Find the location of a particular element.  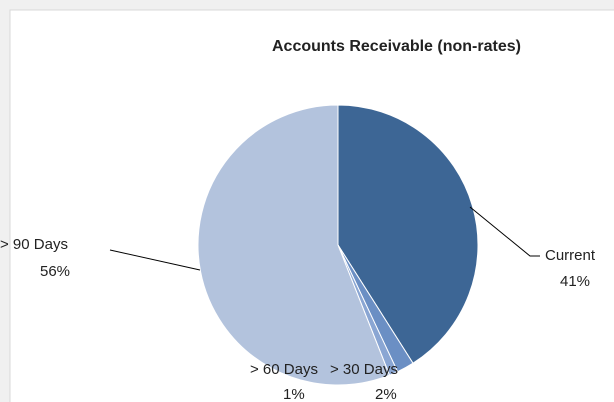

data-label-value: 1% is located at coordinates (294, 394).